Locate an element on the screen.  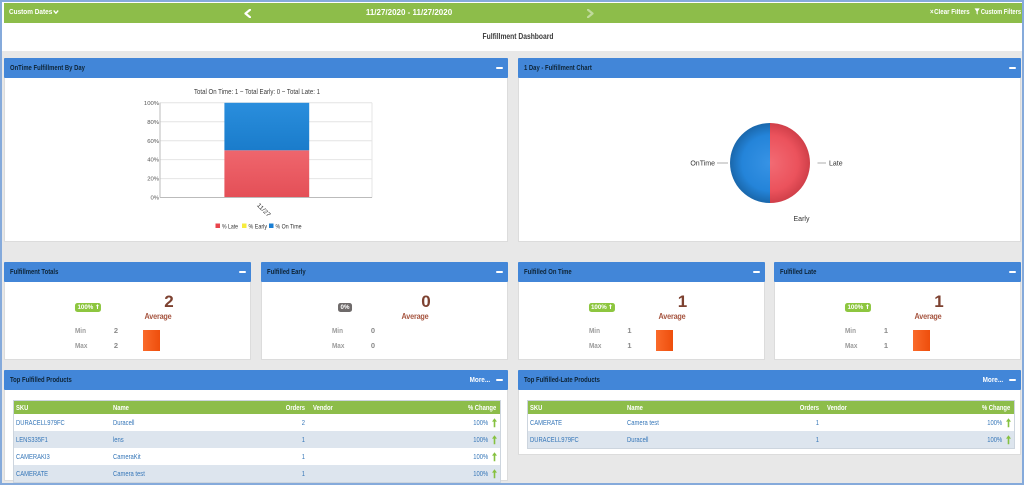
svg-text: 60% is located at coordinates (153, 142).